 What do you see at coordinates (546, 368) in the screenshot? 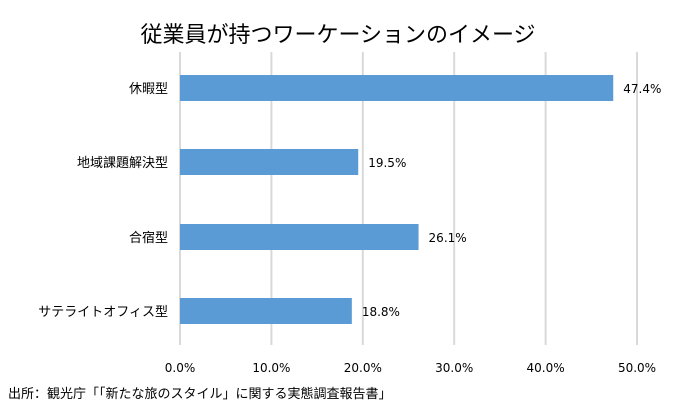
I see `x-tick-label: 40.0%` at bounding box center [546, 368].